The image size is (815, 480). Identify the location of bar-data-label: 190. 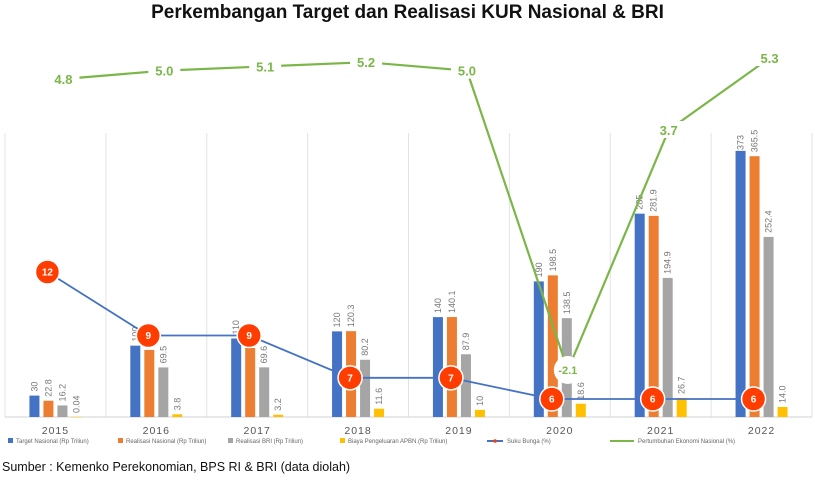
(539, 269).